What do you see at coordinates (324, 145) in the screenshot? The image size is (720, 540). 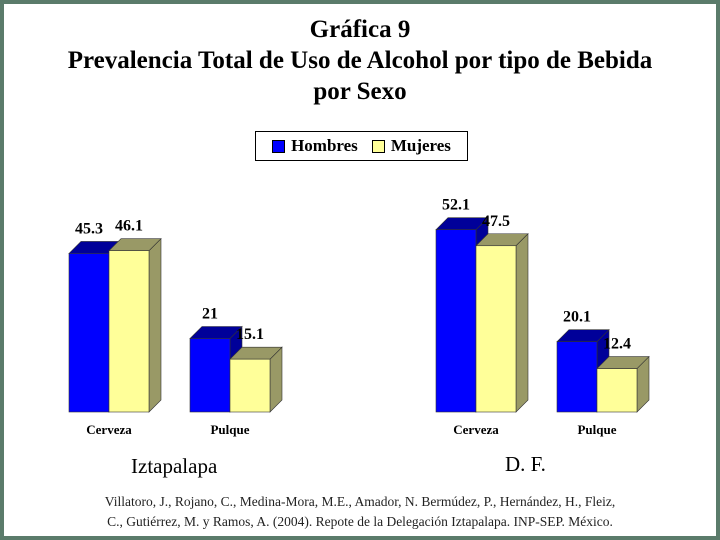 I see `legend-label-hombres: Hombres` at bounding box center [324, 145].